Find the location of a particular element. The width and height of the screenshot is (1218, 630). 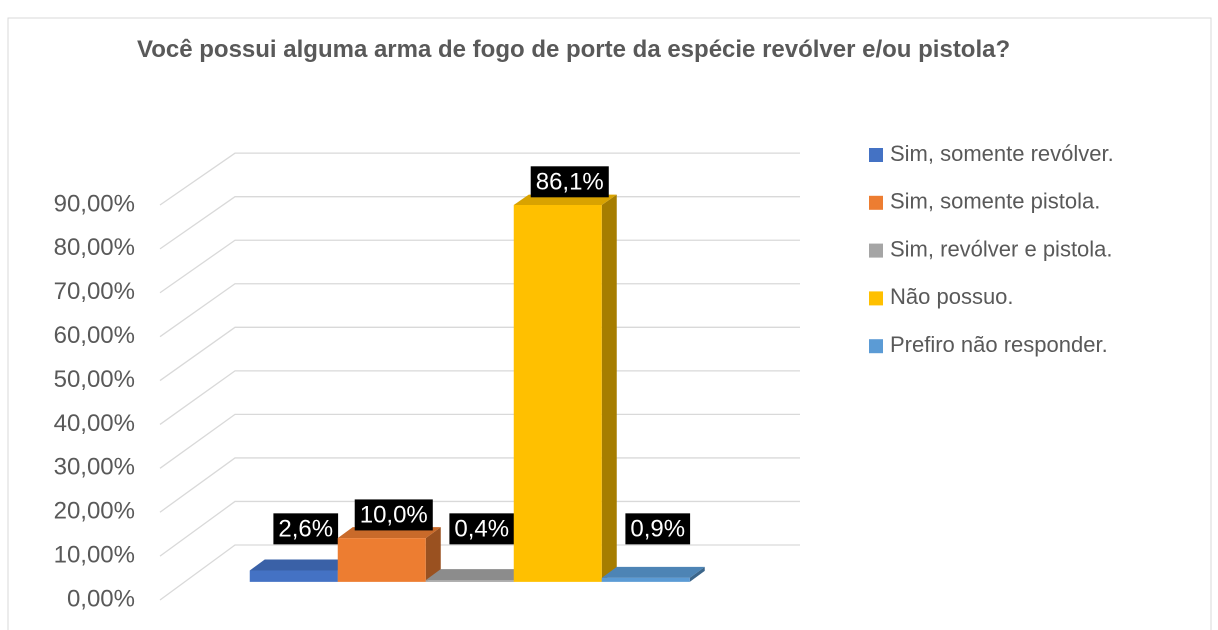

data-label: 10,0% is located at coordinates (394, 514).